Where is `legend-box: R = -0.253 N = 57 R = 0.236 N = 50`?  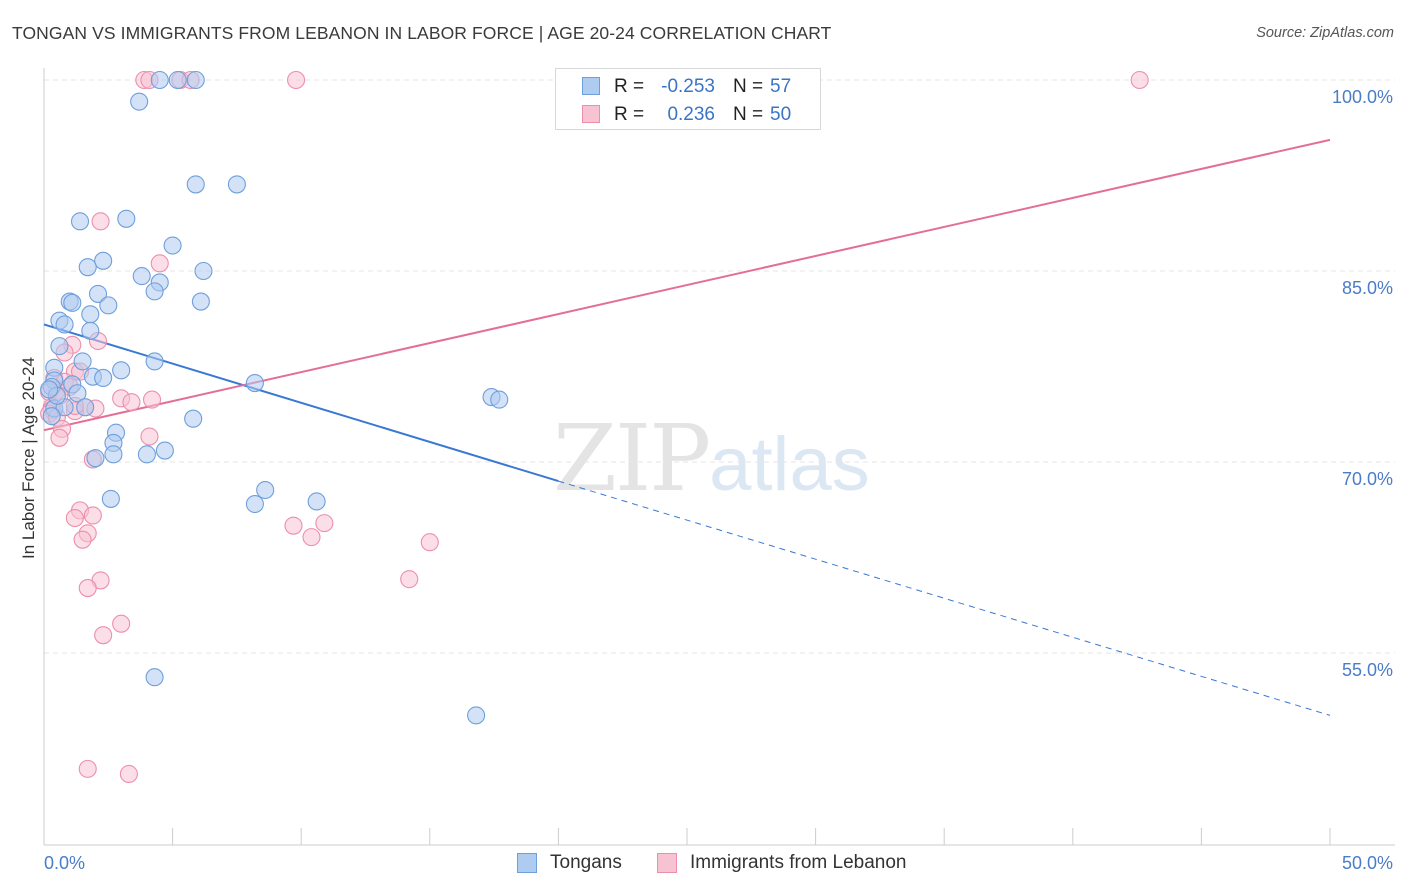
legend-box: R = -0.253 N = 57 R = 0.236 N = 50 is located at coordinates (688, 99).